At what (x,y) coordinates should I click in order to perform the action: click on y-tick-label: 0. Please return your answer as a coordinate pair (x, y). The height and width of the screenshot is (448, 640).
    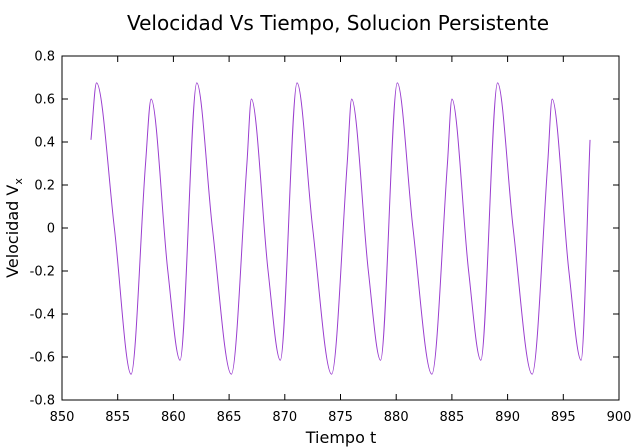
    Looking at the image, I should click on (51, 229).